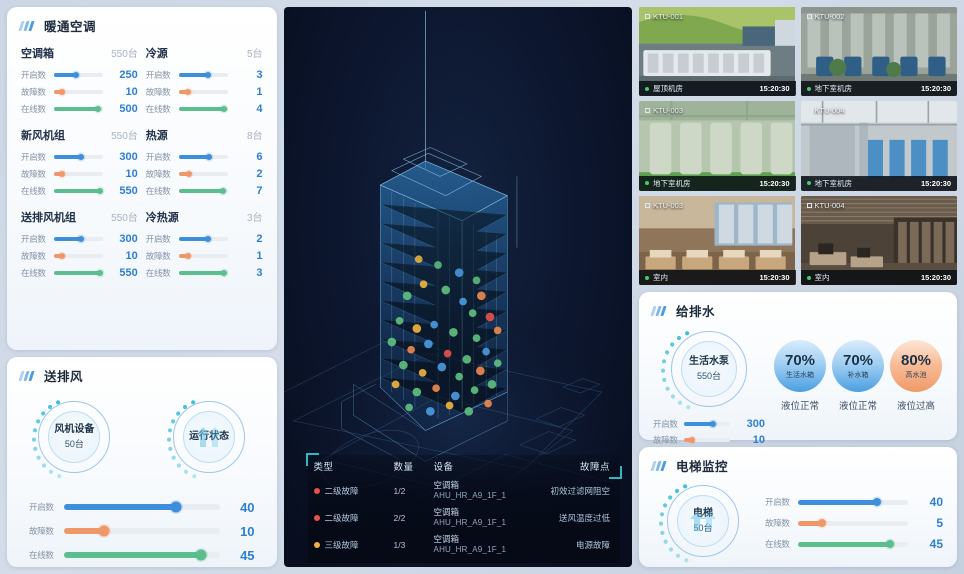 The height and width of the screenshot is (574, 964). What do you see at coordinates (878, 240) in the screenshot?
I see `camera-tile: KTU-004 室内 15:20:30` at bounding box center [878, 240].